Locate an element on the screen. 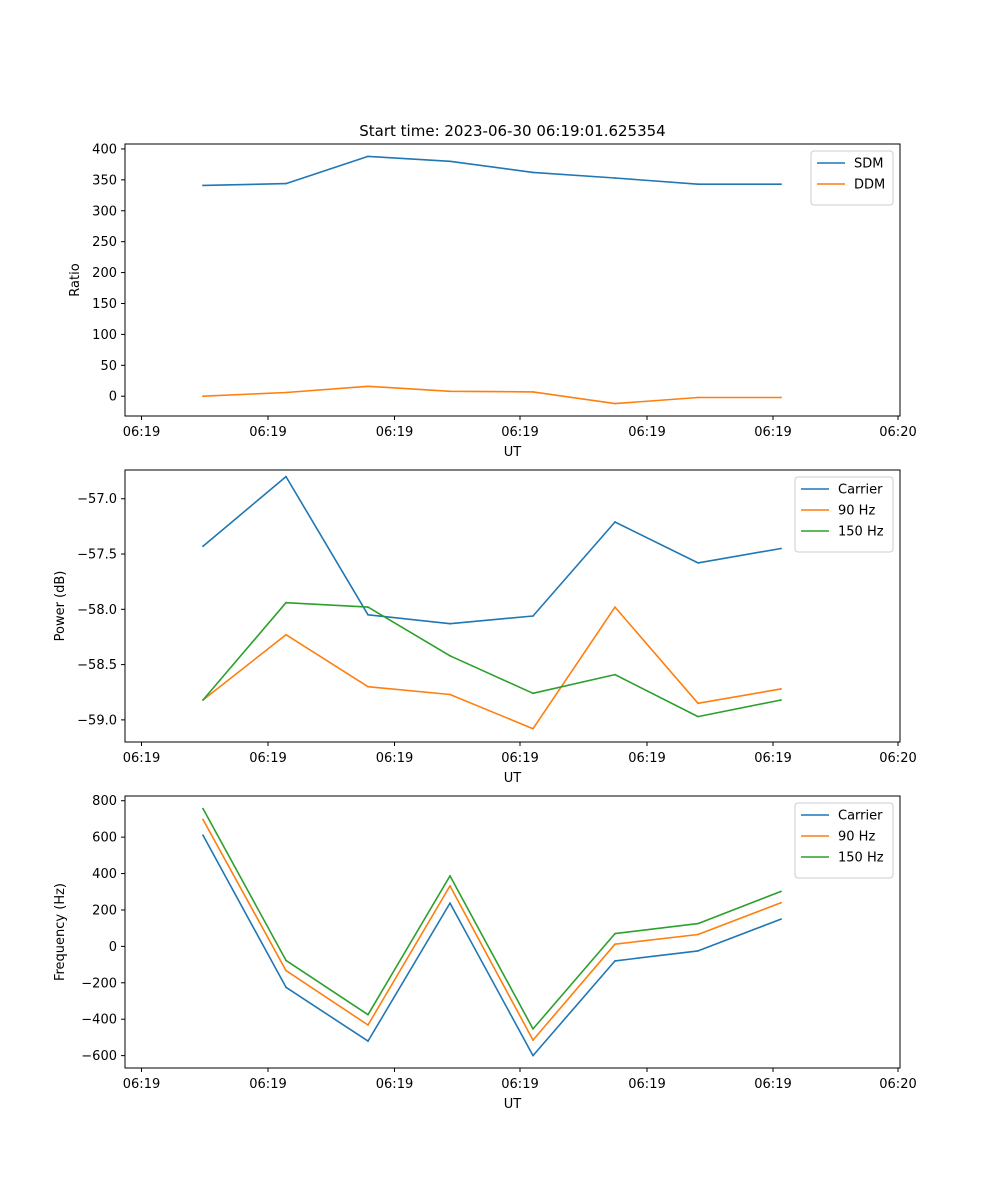 The width and height of the screenshot is (1000, 1200). legend: SDM DDM is located at coordinates (852, 178).